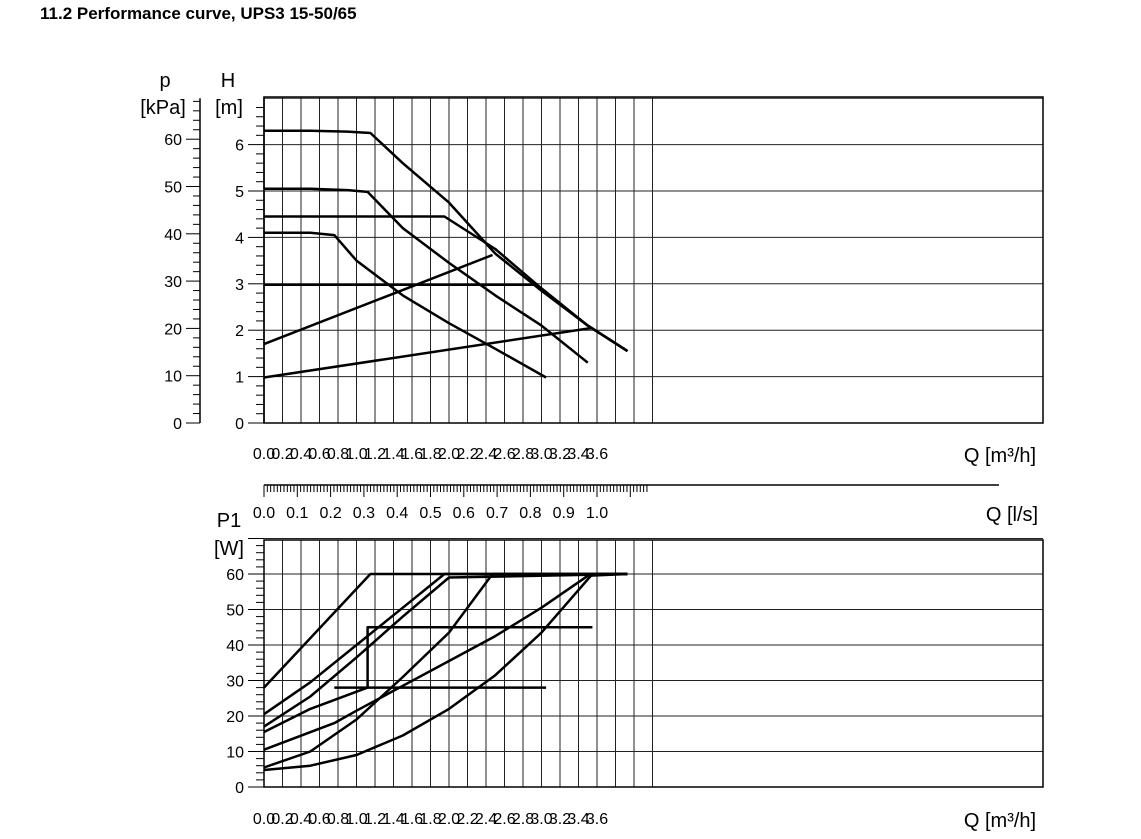  I want to click on x-tick-label-ls: 1.0, so click(597, 513).